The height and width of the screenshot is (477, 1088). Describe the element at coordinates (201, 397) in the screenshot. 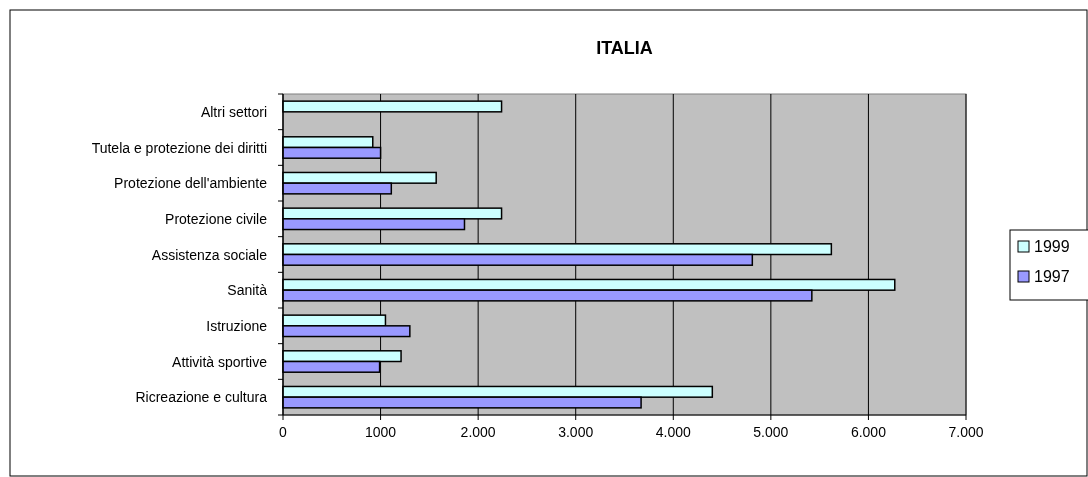

I see `y-tick-label: Ricreazione e cultura` at that location.